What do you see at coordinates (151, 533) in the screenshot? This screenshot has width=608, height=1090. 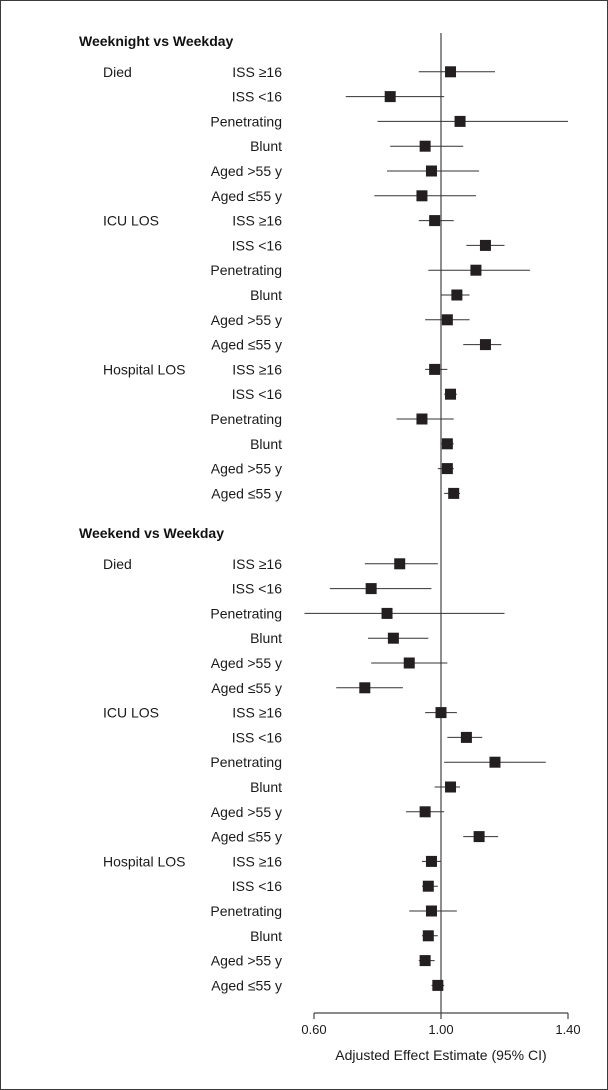 I see `section-header: Weekend vs Weekday` at bounding box center [151, 533].